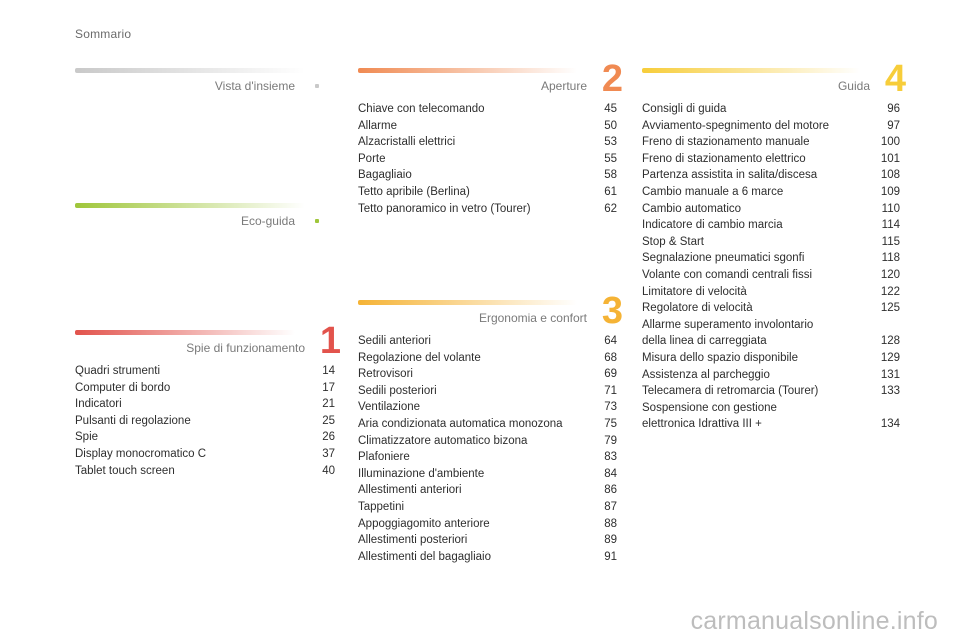  I want to click on toc-item: Appoggiagomito anteriore 88, so click(487, 524).